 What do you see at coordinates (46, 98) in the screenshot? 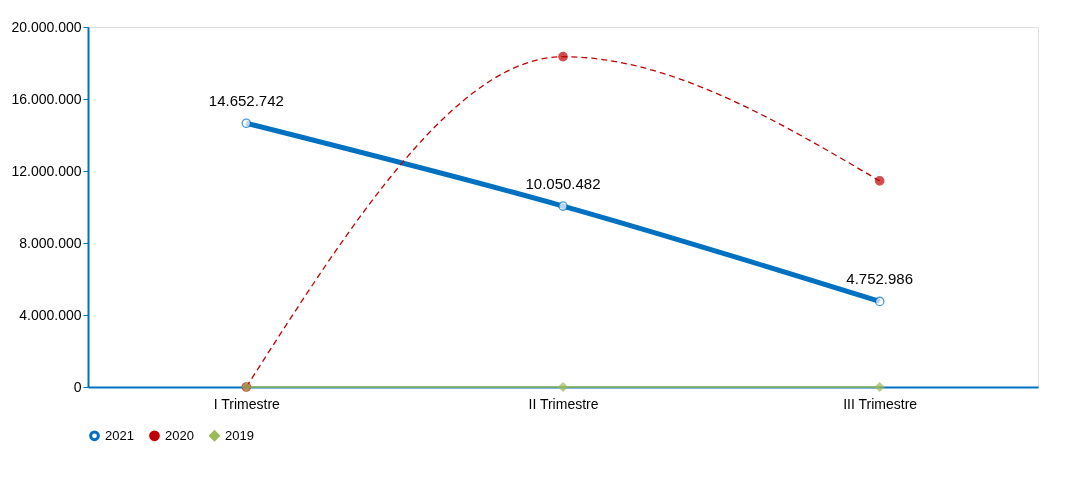
I see `y-tick-label: 16.000.000` at bounding box center [46, 98].